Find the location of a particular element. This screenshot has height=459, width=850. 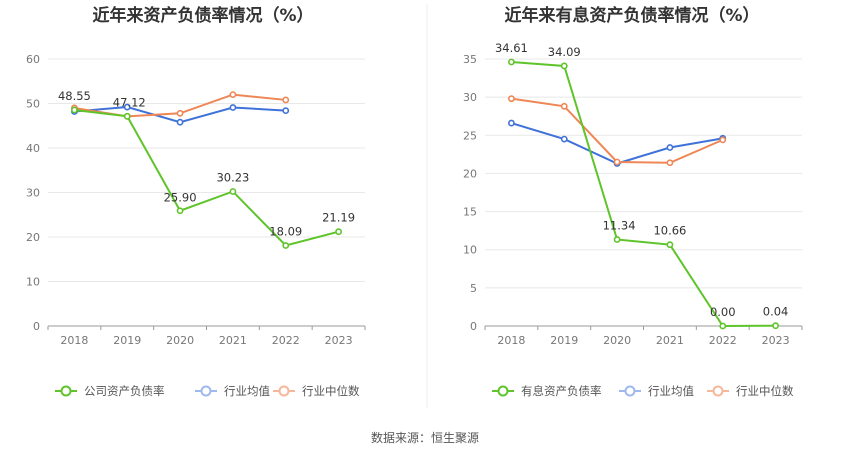

chart2-legend-label: 行业中位数 is located at coordinates (765, 391).